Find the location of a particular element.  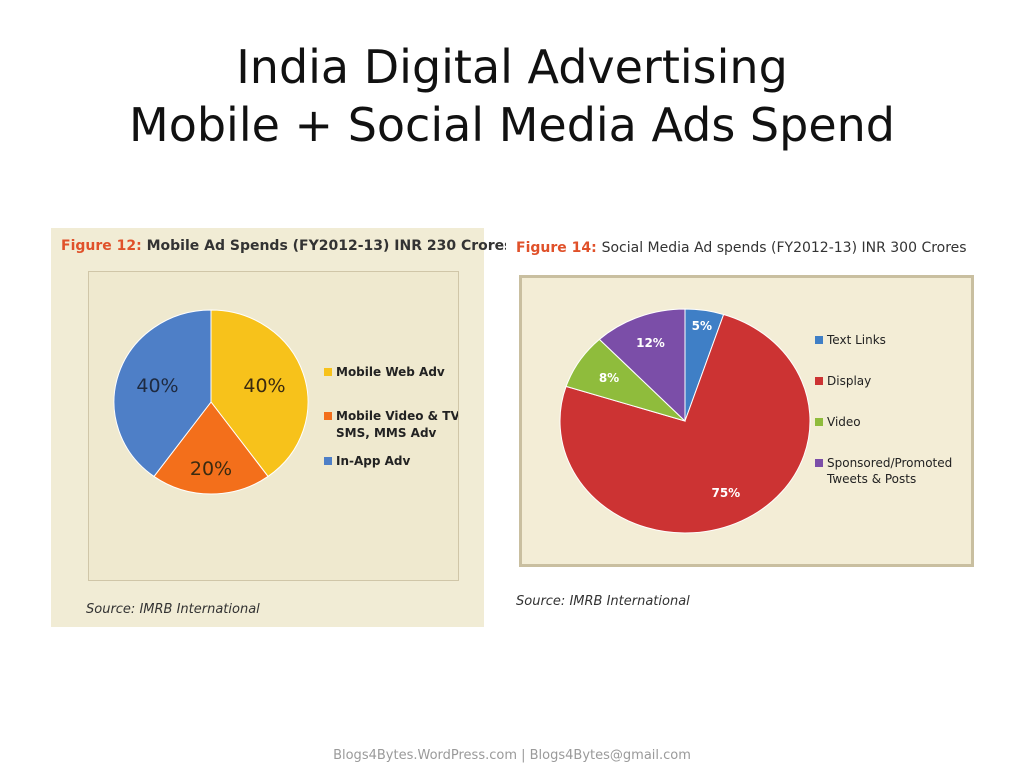

legend-entry-in-app-adv: In-App Adv is located at coordinates (367, 461).